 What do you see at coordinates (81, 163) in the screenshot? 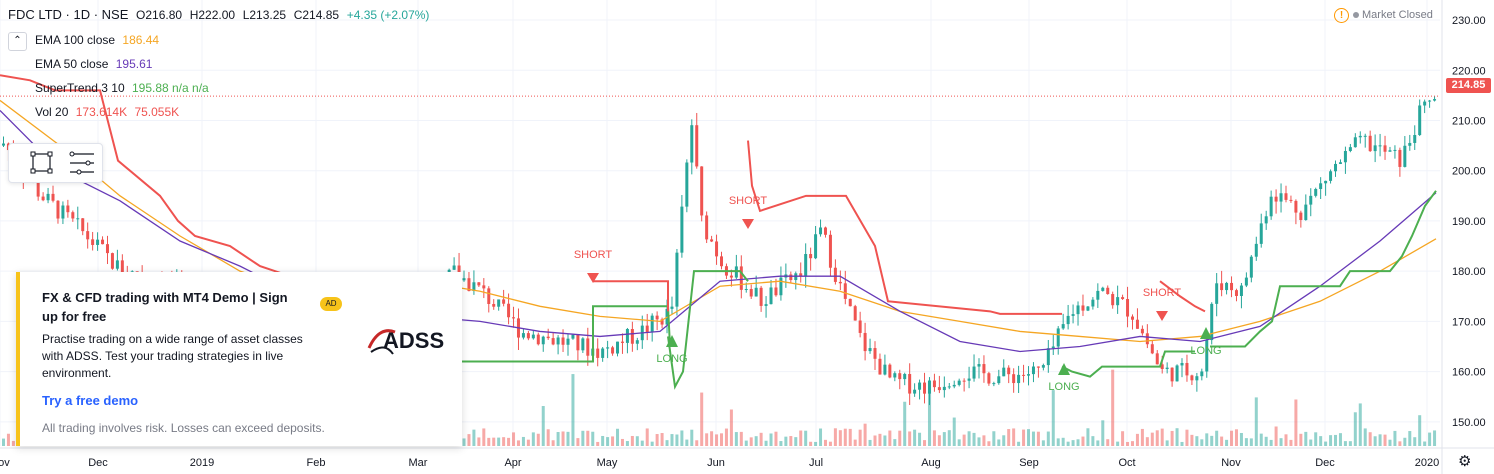
I see `menu-lines-icon` at bounding box center [81, 163].